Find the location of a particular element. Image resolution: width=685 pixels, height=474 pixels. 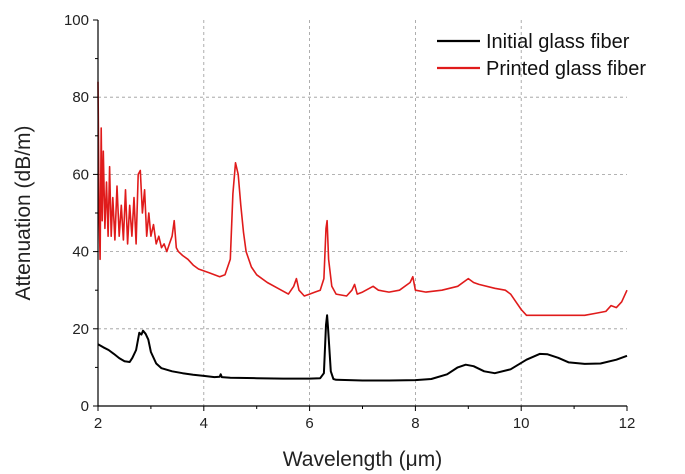

x-tick-label: 12 is located at coordinates (627, 423).